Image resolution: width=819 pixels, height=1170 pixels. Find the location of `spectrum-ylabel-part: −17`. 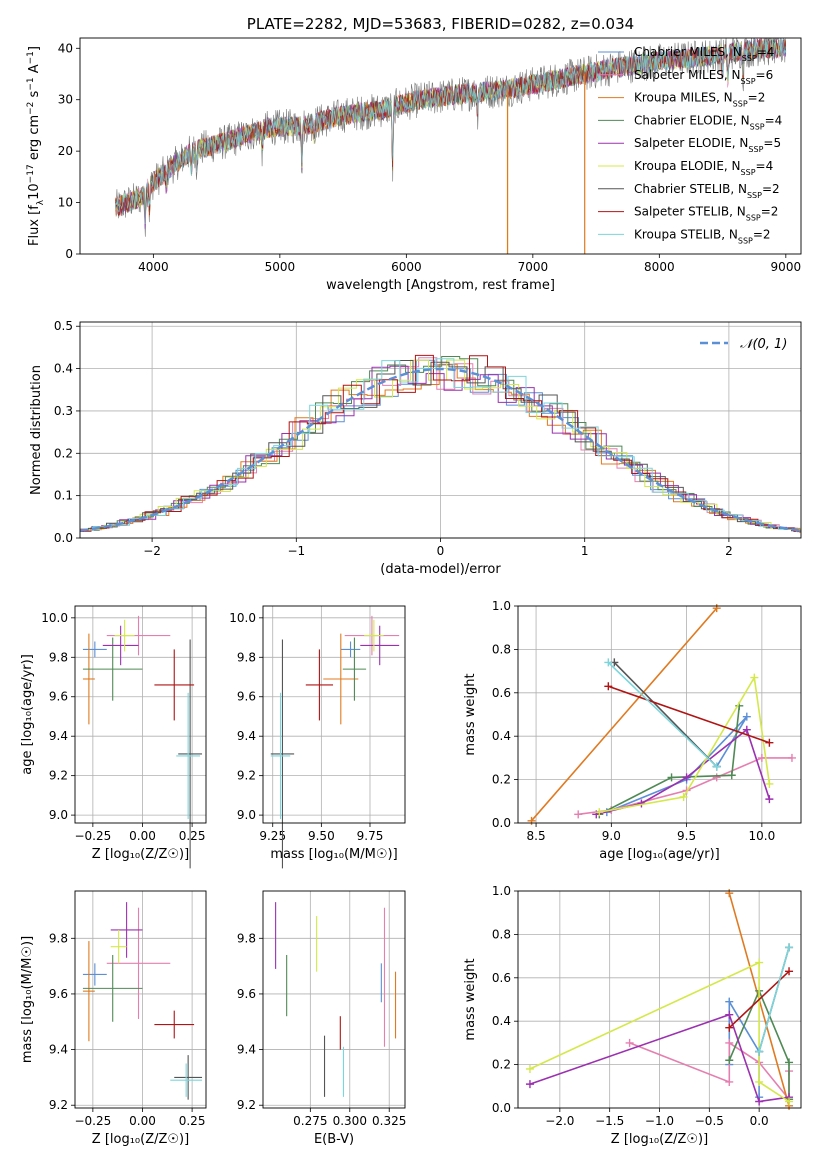

spectrum-ylabel-part: −17 is located at coordinates (31, 173).